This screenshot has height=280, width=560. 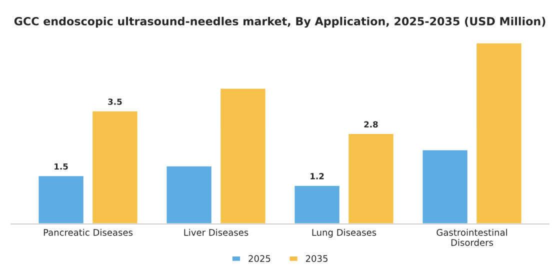 What do you see at coordinates (280, 22) in the screenshot?
I see `chart-title: GCC endoscopic ultrasound-needles market, By Application, 2025-2035 (USD Million)` at bounding box center [280, 22].